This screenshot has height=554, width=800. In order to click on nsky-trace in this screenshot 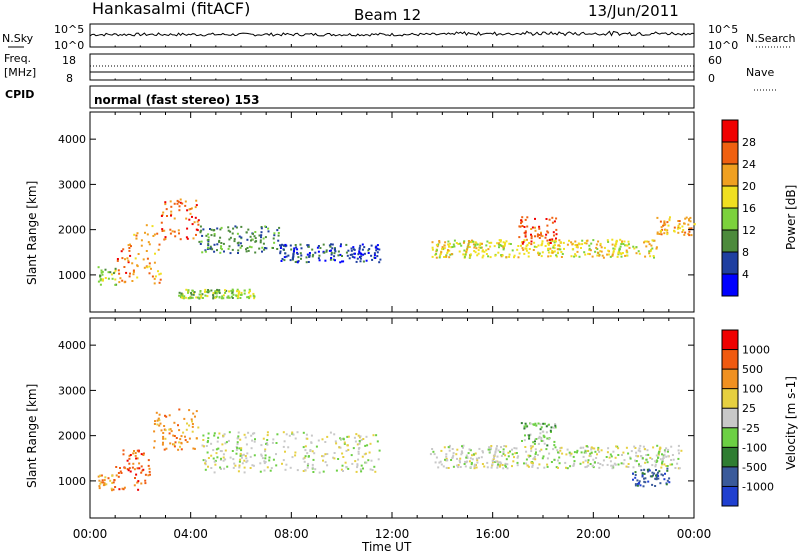, I will do `click(392, 33)`.